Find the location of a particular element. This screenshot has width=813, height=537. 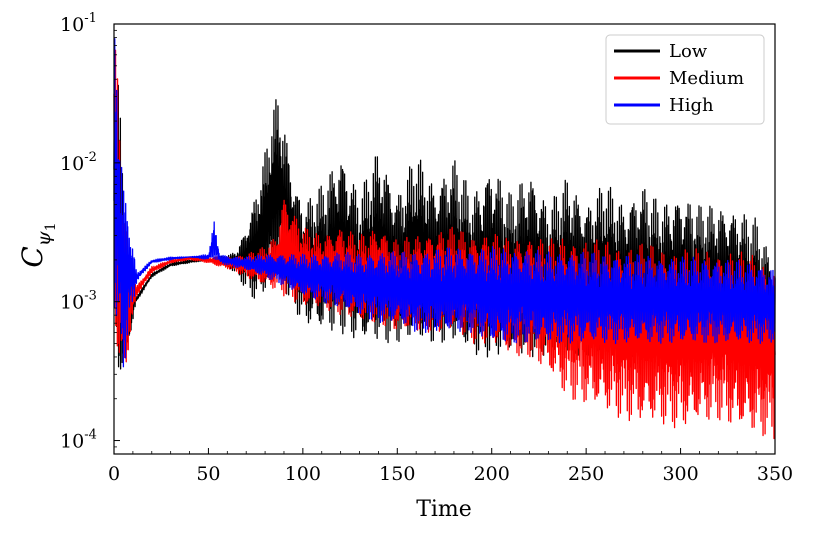

y-tick-label: 10⁻⁴ is located at coordinates (78, 440).